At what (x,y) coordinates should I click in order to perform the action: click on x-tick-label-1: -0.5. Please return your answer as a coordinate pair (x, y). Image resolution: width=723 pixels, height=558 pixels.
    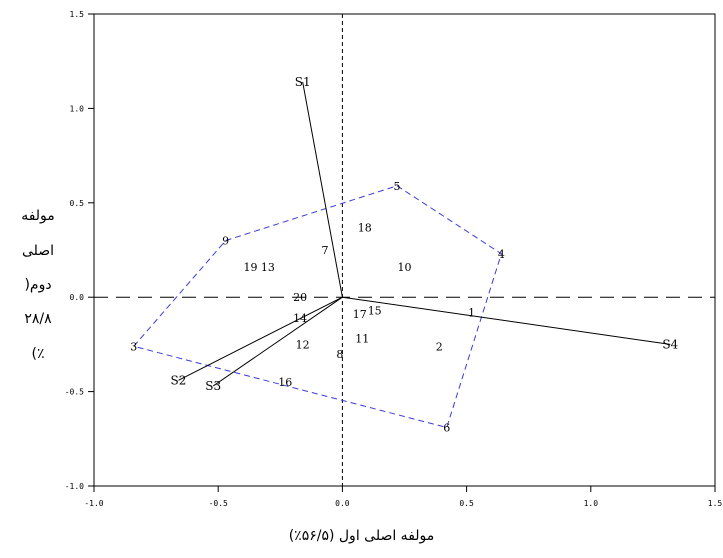
    Looking at the image, I should click on (218, 503).